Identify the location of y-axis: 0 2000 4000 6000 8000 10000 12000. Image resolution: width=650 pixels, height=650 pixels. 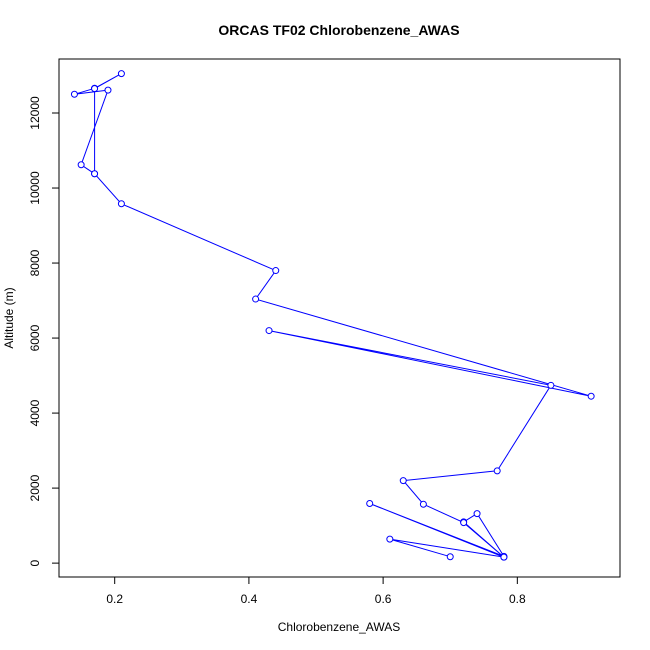
(44, 331).